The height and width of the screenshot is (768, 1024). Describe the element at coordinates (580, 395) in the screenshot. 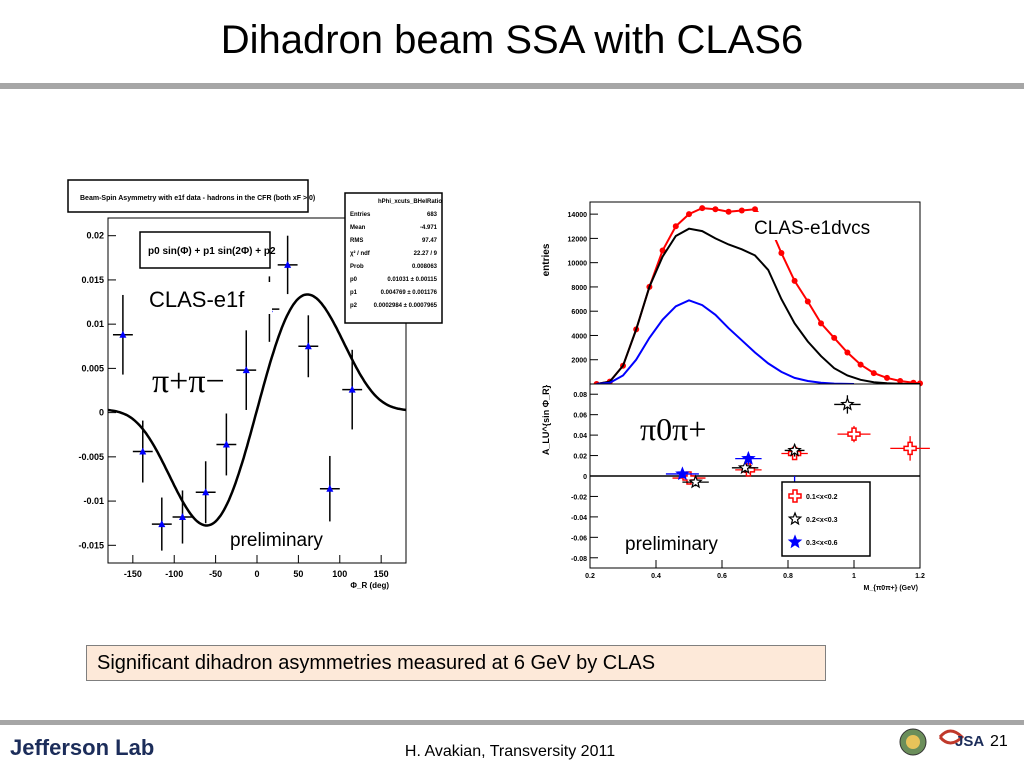

I see `rb-ytick-label: 0.08` at that location.